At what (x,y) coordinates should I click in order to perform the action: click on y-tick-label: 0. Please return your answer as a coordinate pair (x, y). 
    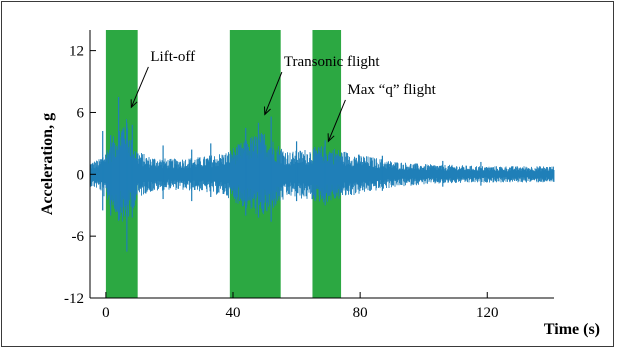
    Looking at the image, I should click on (81, 175).